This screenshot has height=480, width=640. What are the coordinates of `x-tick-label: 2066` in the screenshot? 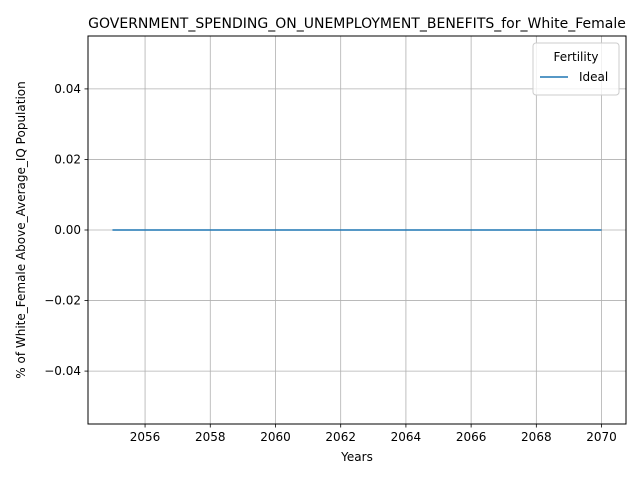 It's located at (471, 437).